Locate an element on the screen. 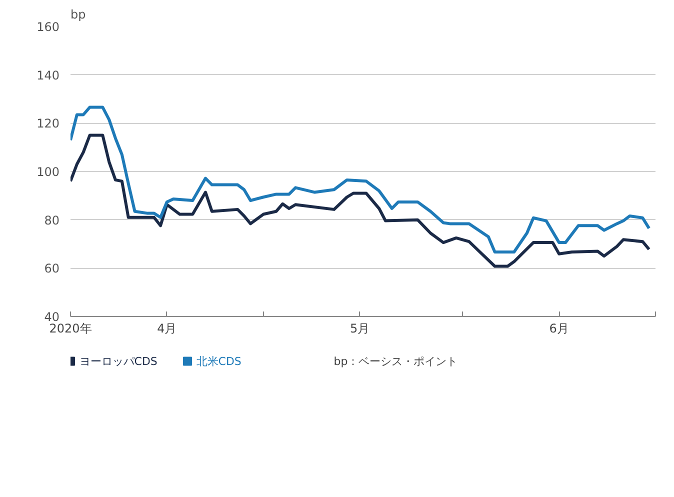 This screenshot has width=674, height=497. legend-label: 北米CDS is located at coordinates (219, 361).